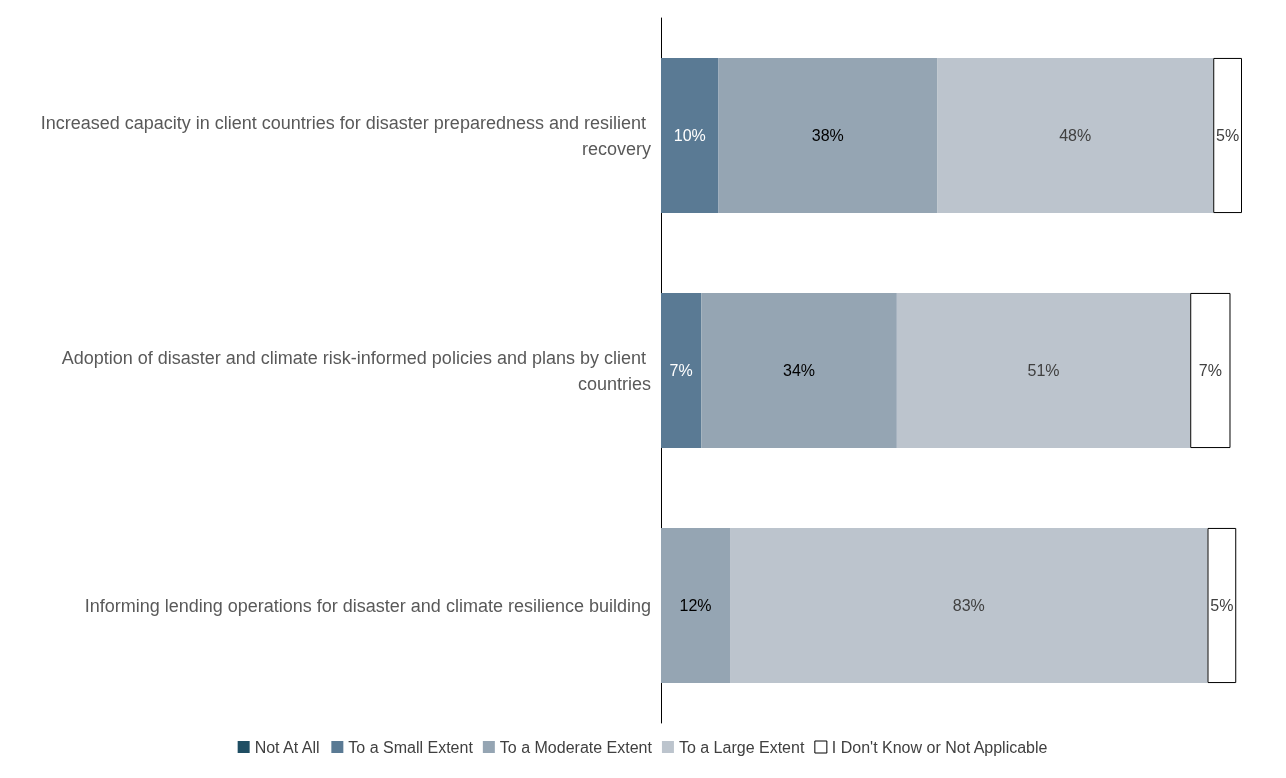 The width and height of the screenshot is (1286, 778). I want to click on data-label: 10%, so click(689, 135).